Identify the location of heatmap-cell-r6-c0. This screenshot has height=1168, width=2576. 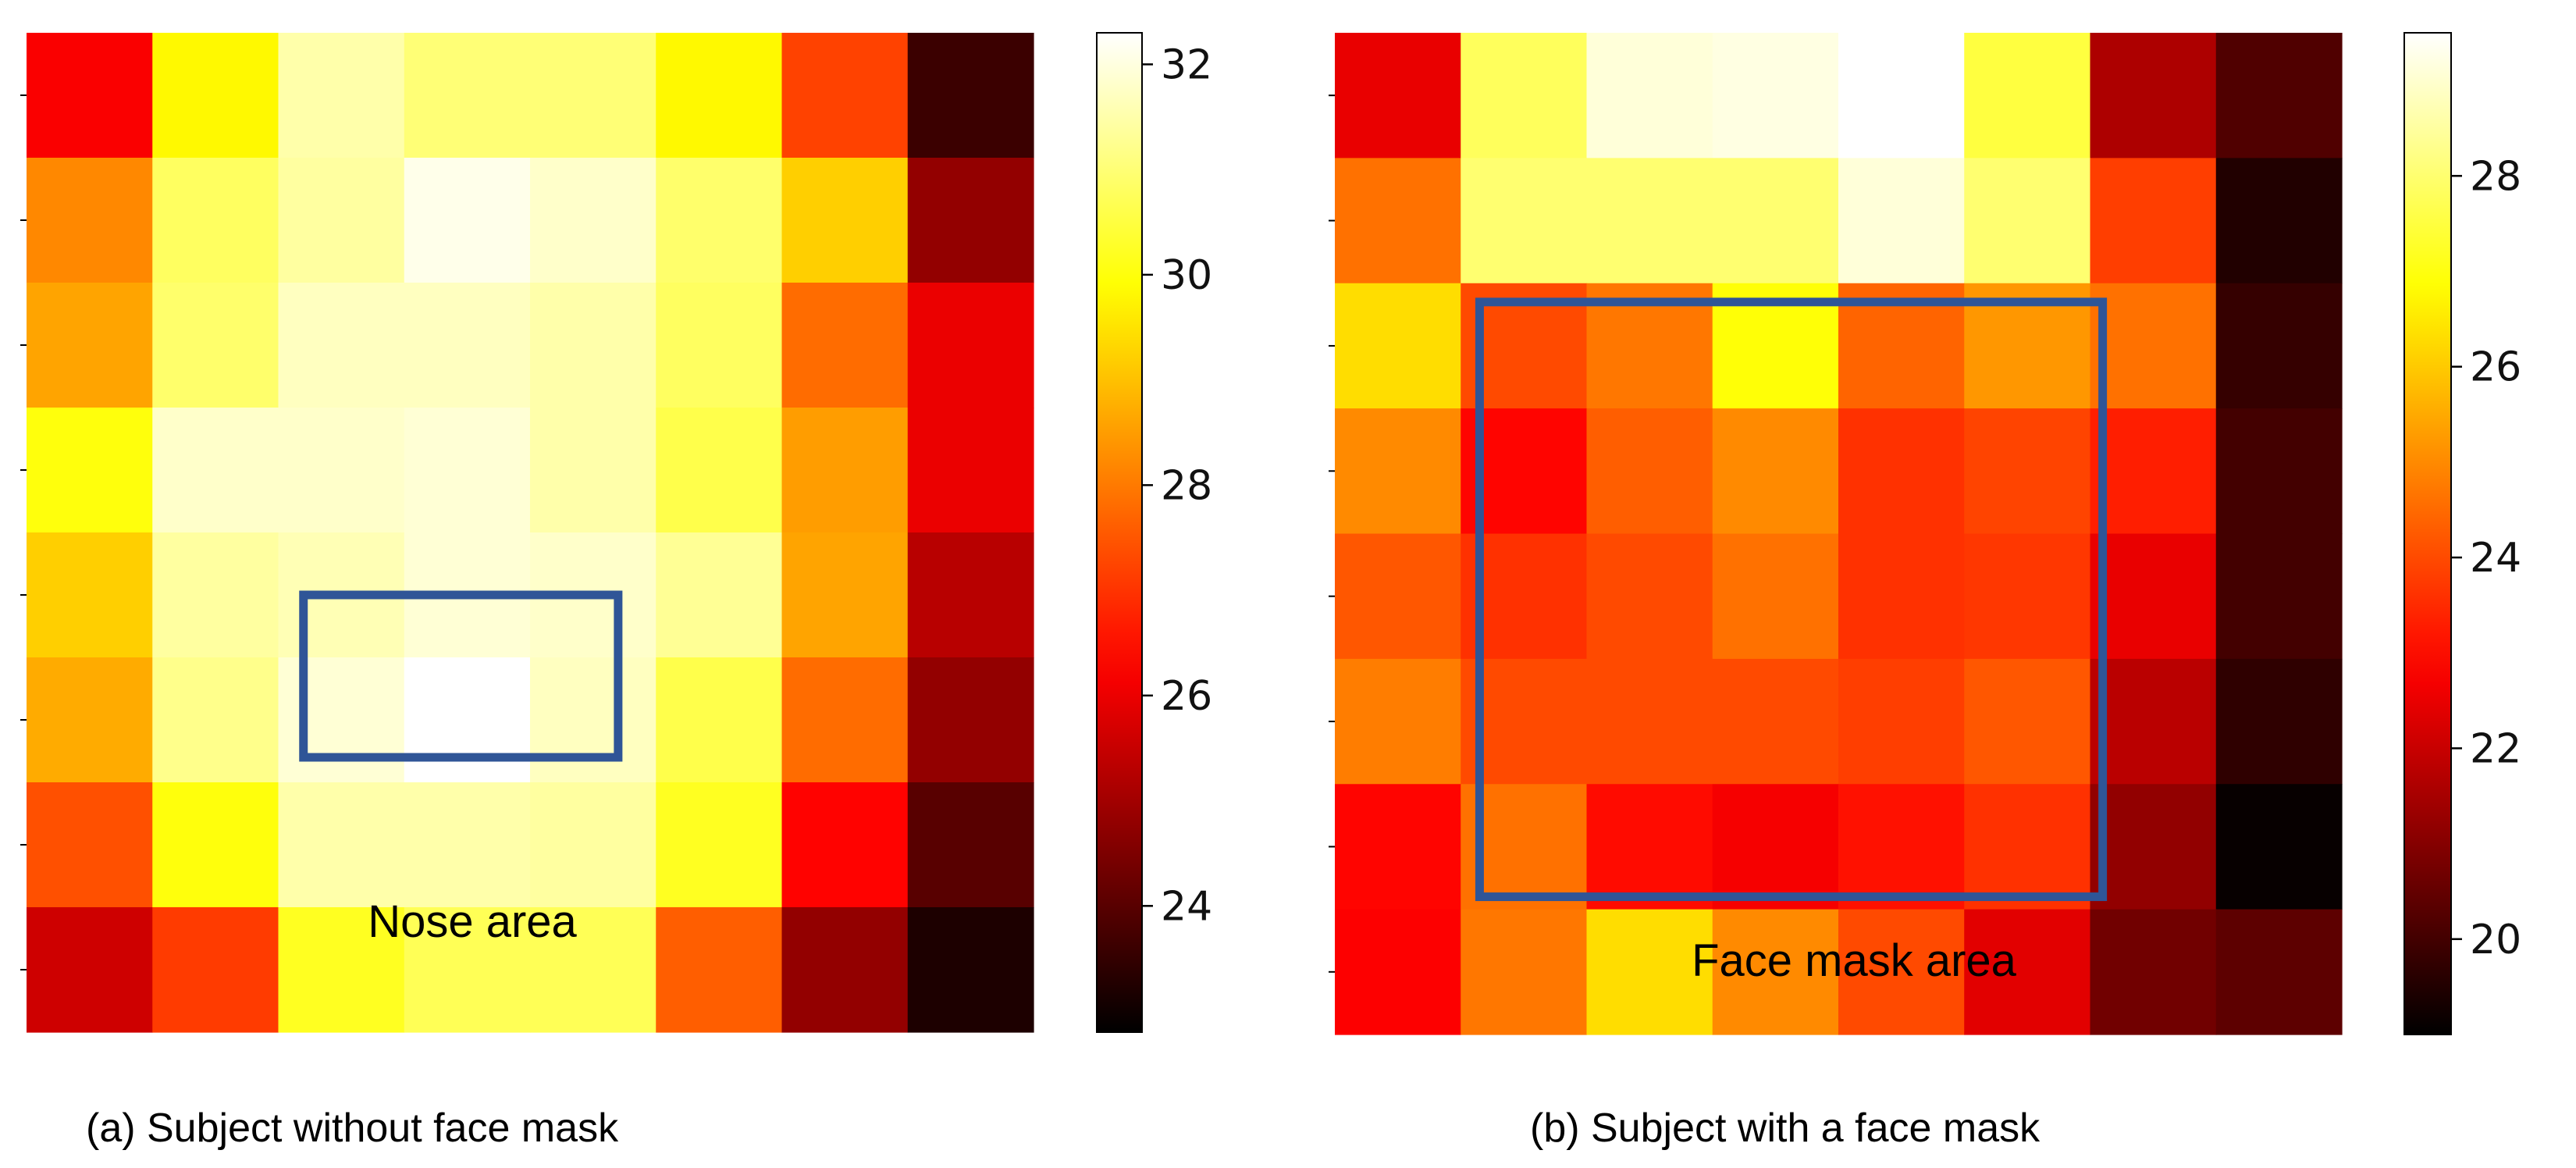
(90, 845).